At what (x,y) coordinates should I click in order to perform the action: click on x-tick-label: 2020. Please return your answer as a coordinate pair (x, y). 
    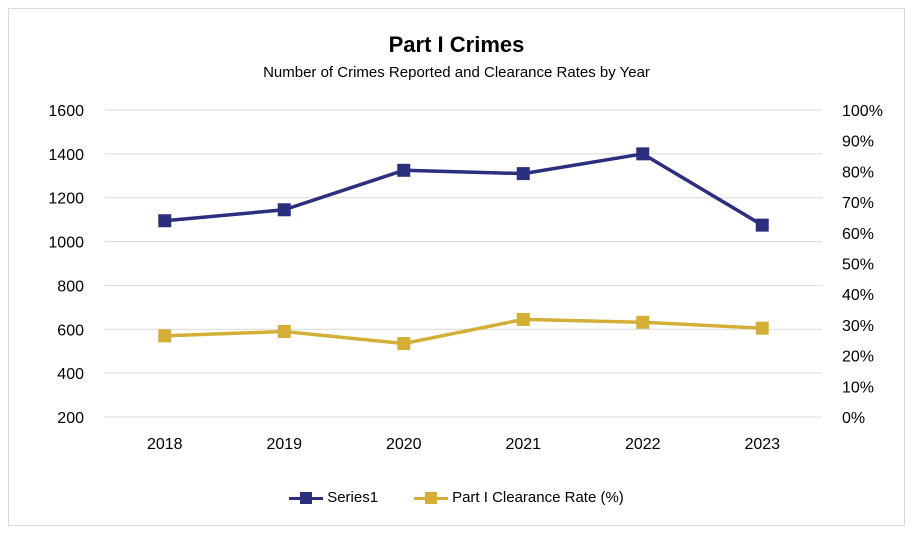
    Looking at the image, I should click on (404, 444).